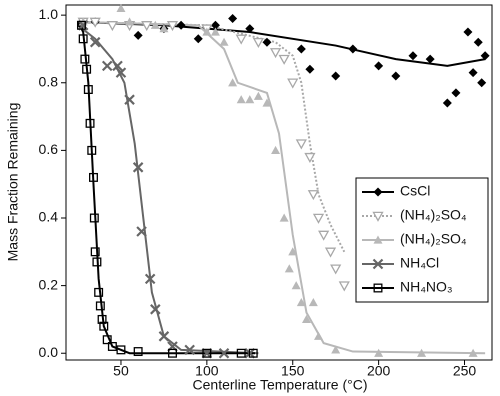 Image resolution: width=500 pixels, height=396 pixels. I want to click on x-tick-label: 50, so click(121, 371).